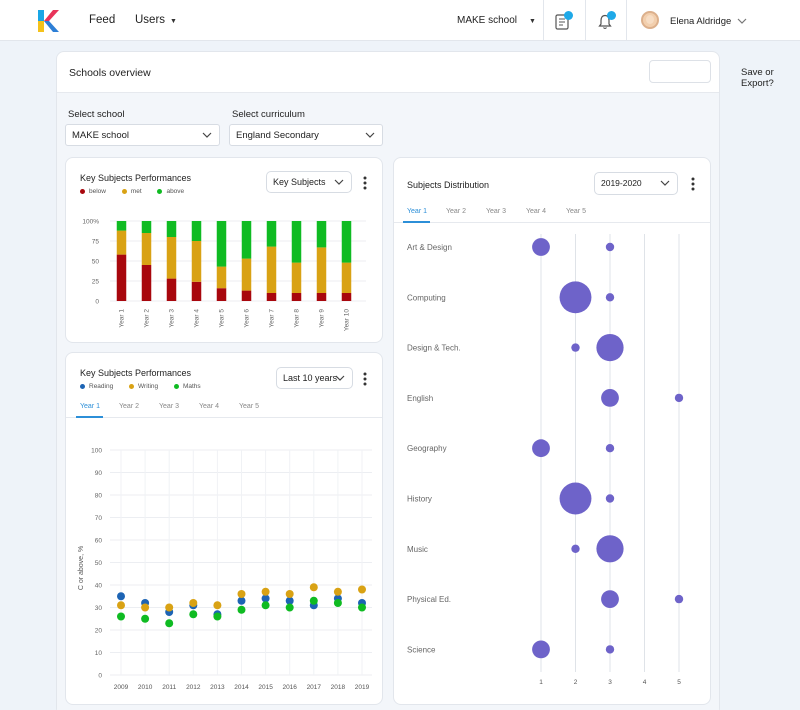 This screenshot has width=800, height=710. I want to click on y-tick-label: 20, so click(99, 631).